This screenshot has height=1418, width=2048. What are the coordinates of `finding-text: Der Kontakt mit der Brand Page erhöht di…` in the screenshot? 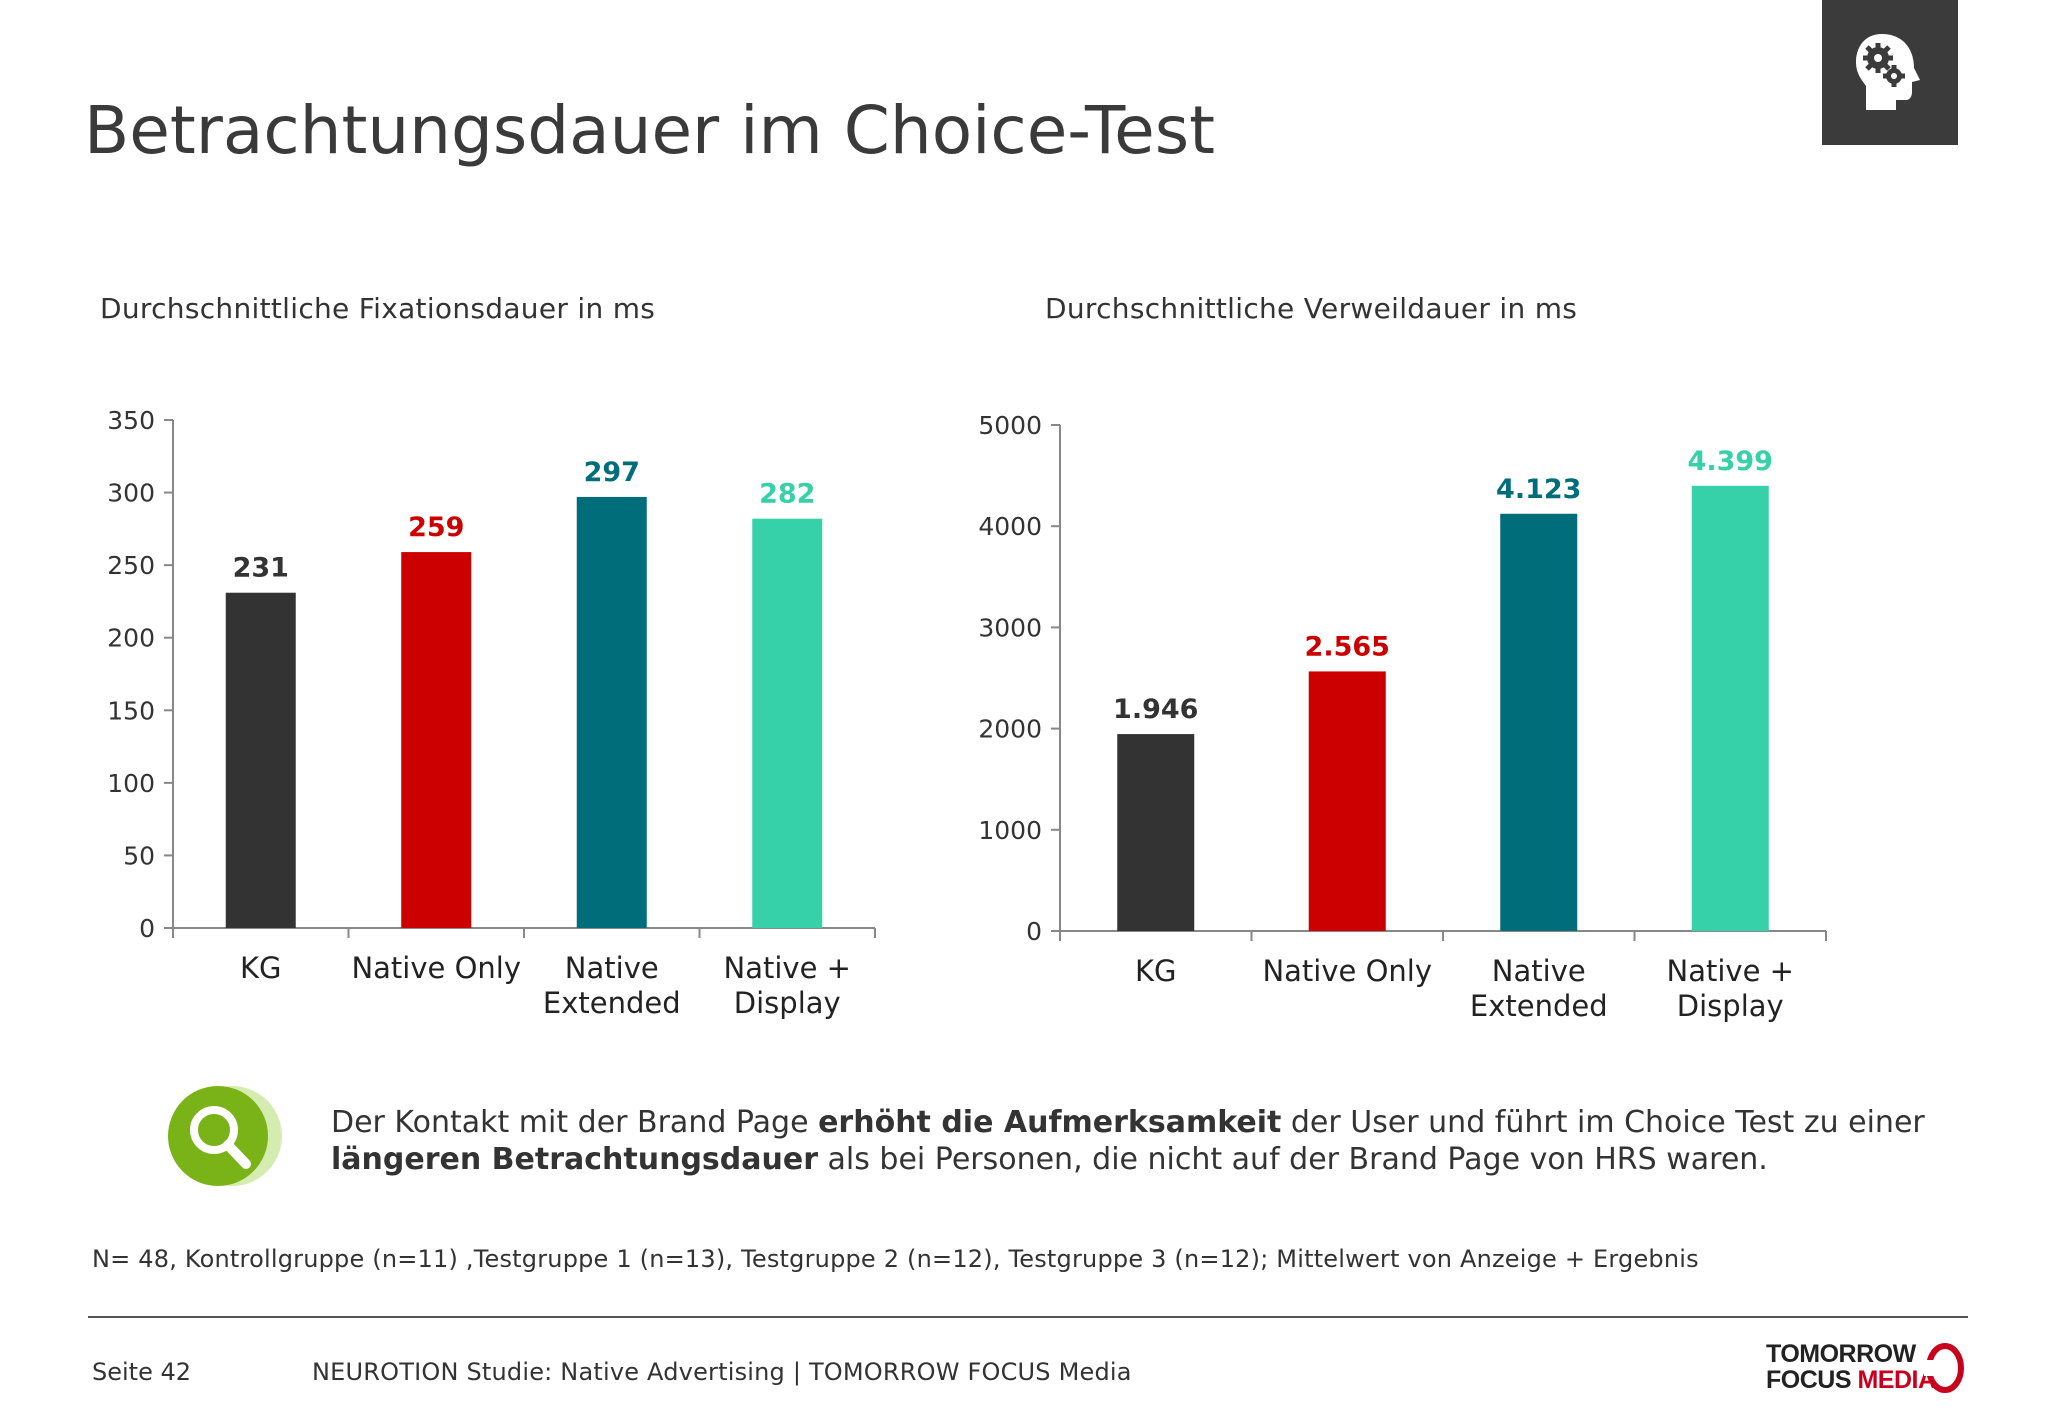 It's located at (1151, 1141).